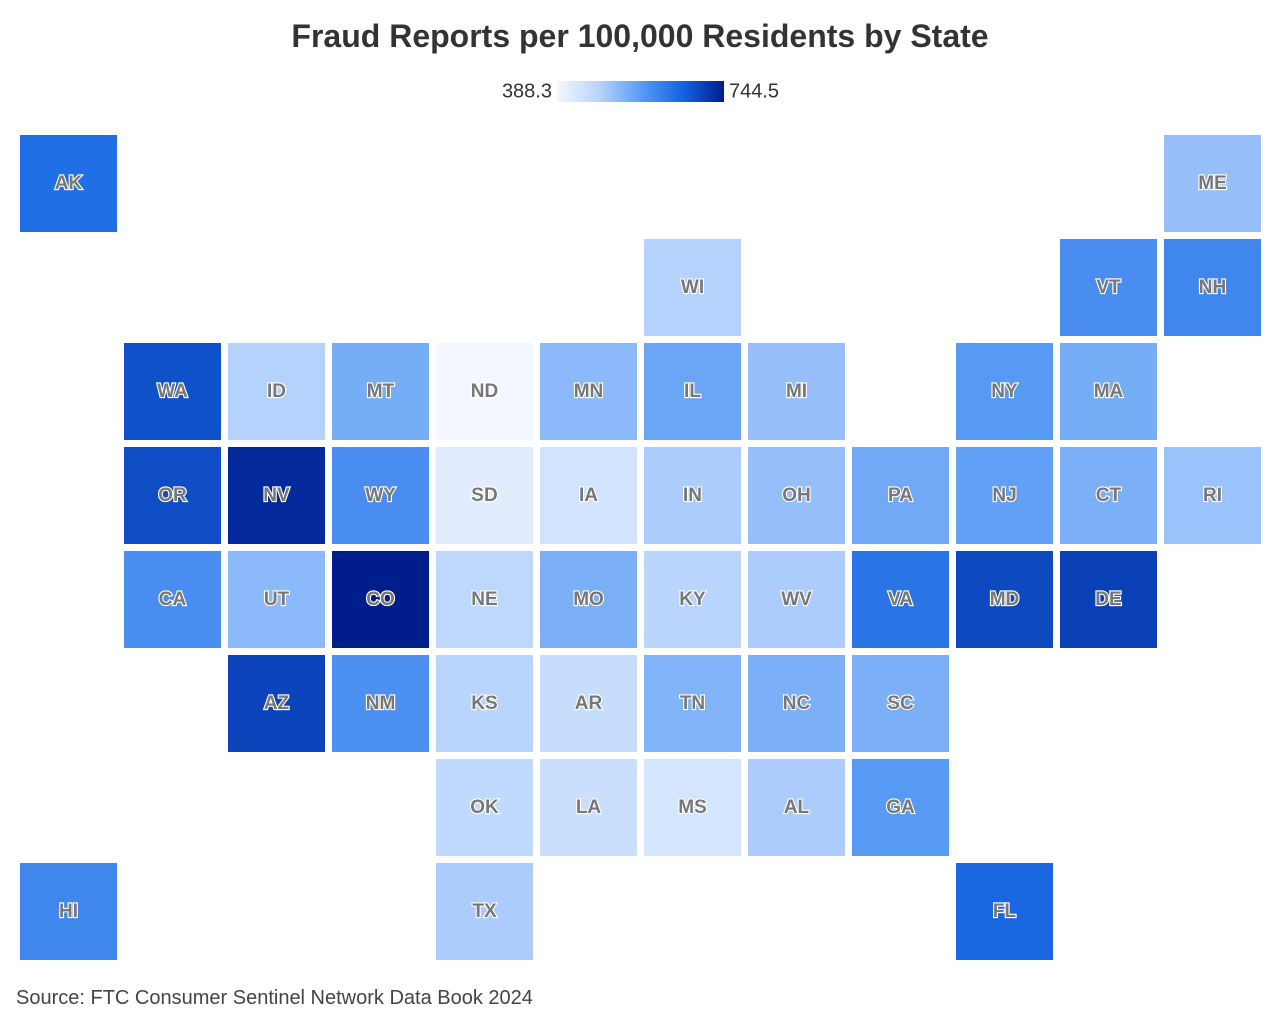 This screenshot has height=1028, width=1280. I want to click on state-label: CO, so click(380, 599).